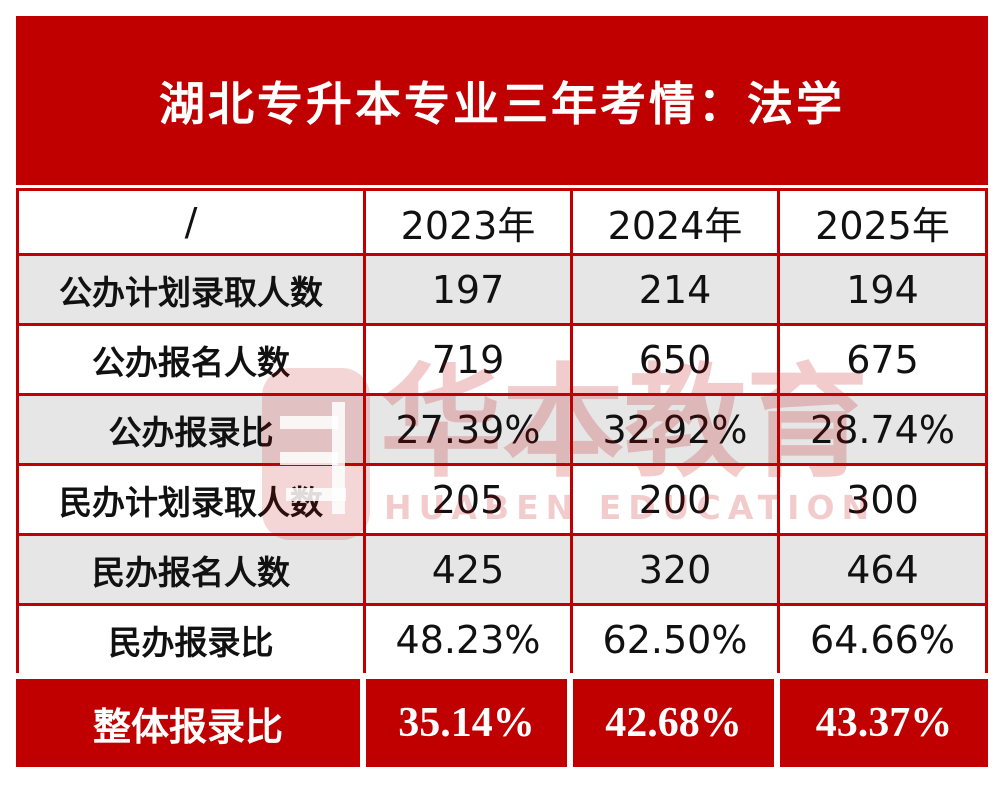 The image size is (1004, 786). Describe the element at coordinates (676, 291) in the screenshot. I see `cell-value: 214` at that location.